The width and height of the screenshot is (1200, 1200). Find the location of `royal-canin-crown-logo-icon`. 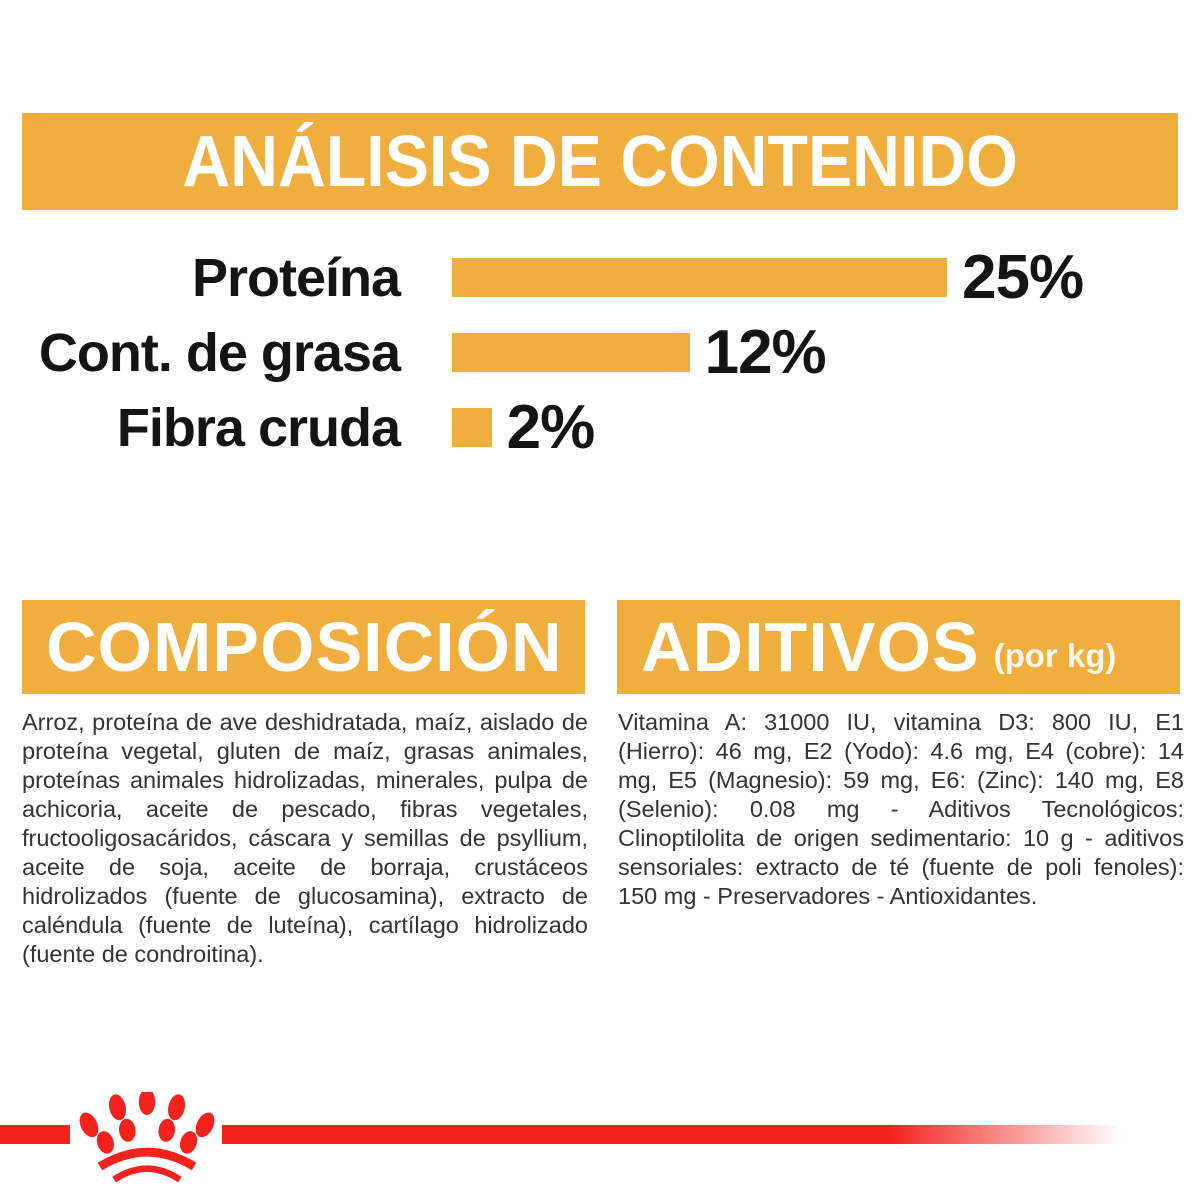

royal-canin-crown-logo-icon is located at coordinates (147, 1137).